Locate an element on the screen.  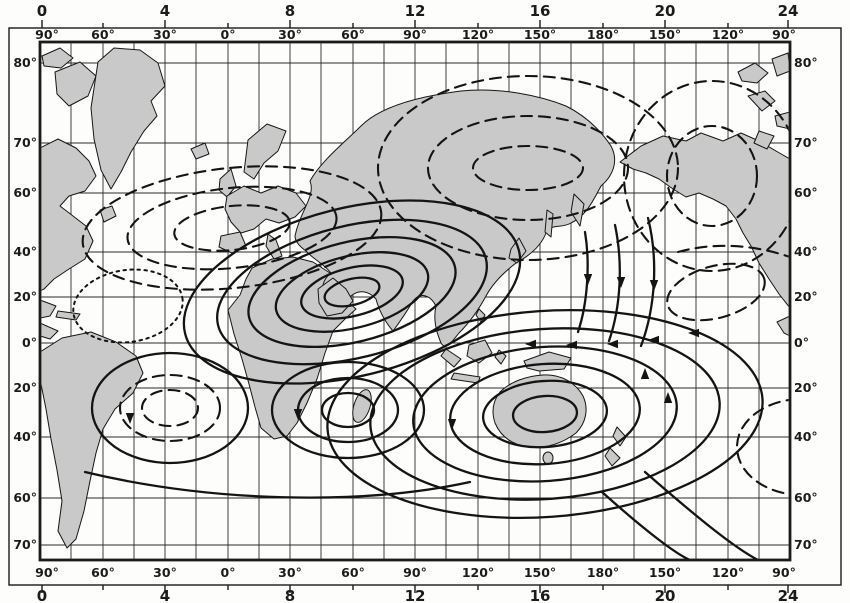
vortex-south-africa is located at coordinates (348, 410).